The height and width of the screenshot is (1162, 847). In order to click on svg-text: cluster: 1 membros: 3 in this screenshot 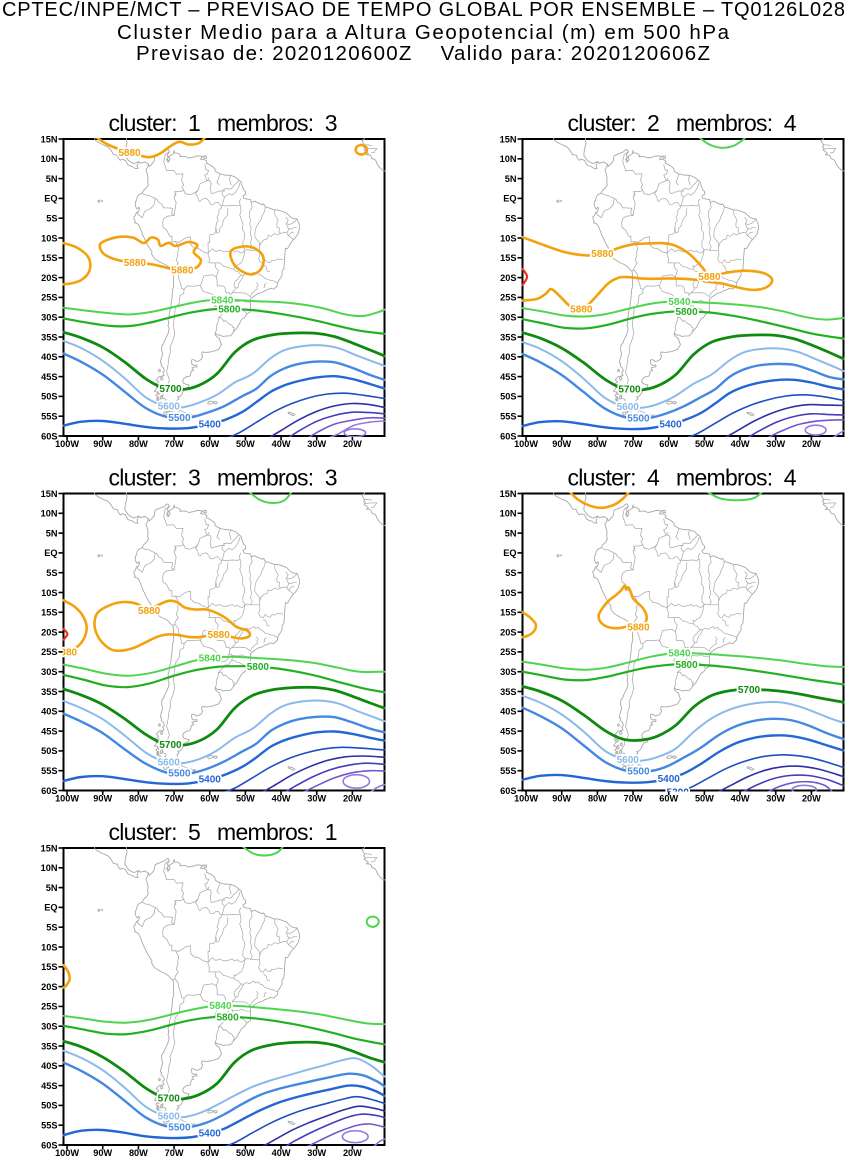, I will do `click(223, 123)`.